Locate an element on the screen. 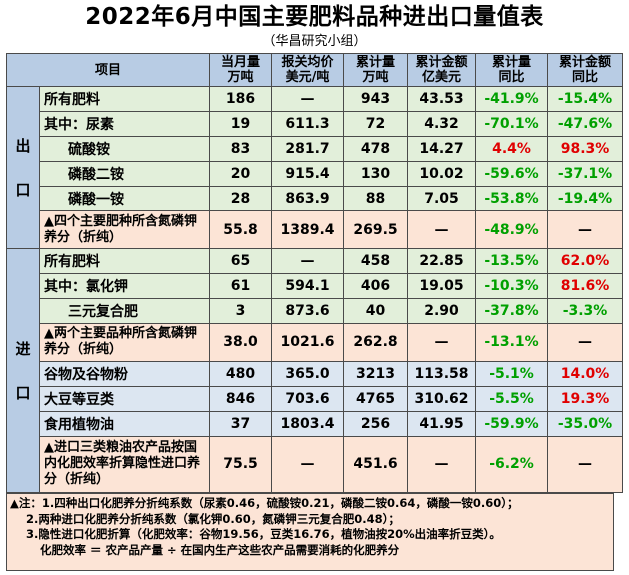  table-row: 大豆等豆类 846 703.6 4765 310.62 -5.5% 19.3% is located at coordinates (315, 398).